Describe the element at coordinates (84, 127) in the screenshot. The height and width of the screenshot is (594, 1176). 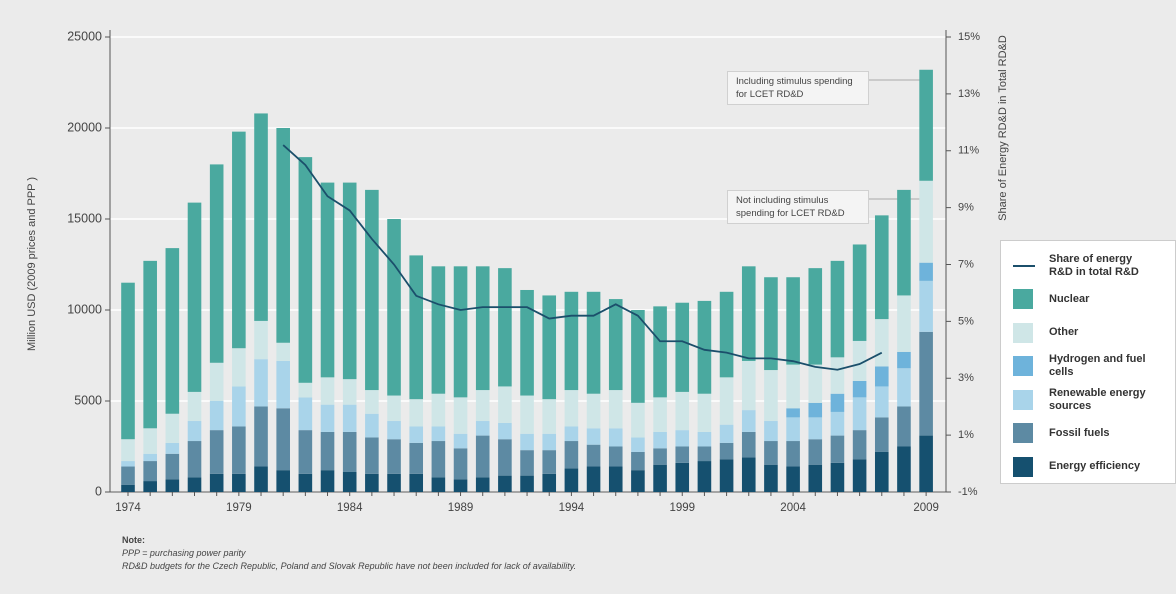
I see `y-tick-label: 20000` at that location.